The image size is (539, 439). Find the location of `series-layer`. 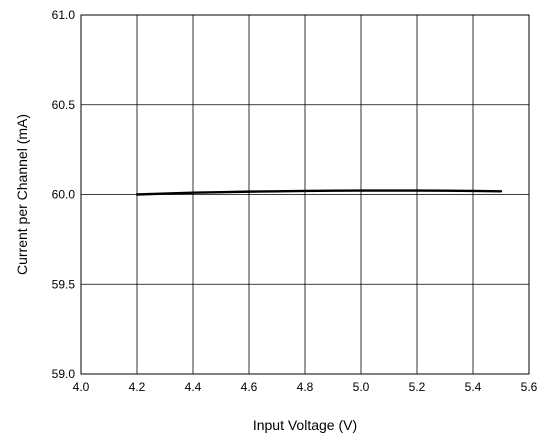

series-layer is located at coordinates (319, 192).